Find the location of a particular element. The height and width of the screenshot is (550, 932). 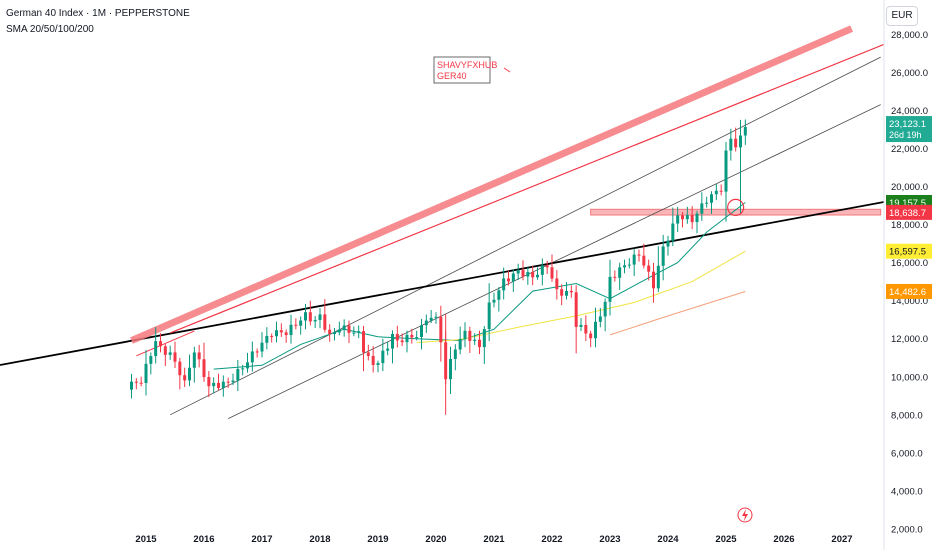

x-tick-label: 2020 is located at coordinates (435, 539).